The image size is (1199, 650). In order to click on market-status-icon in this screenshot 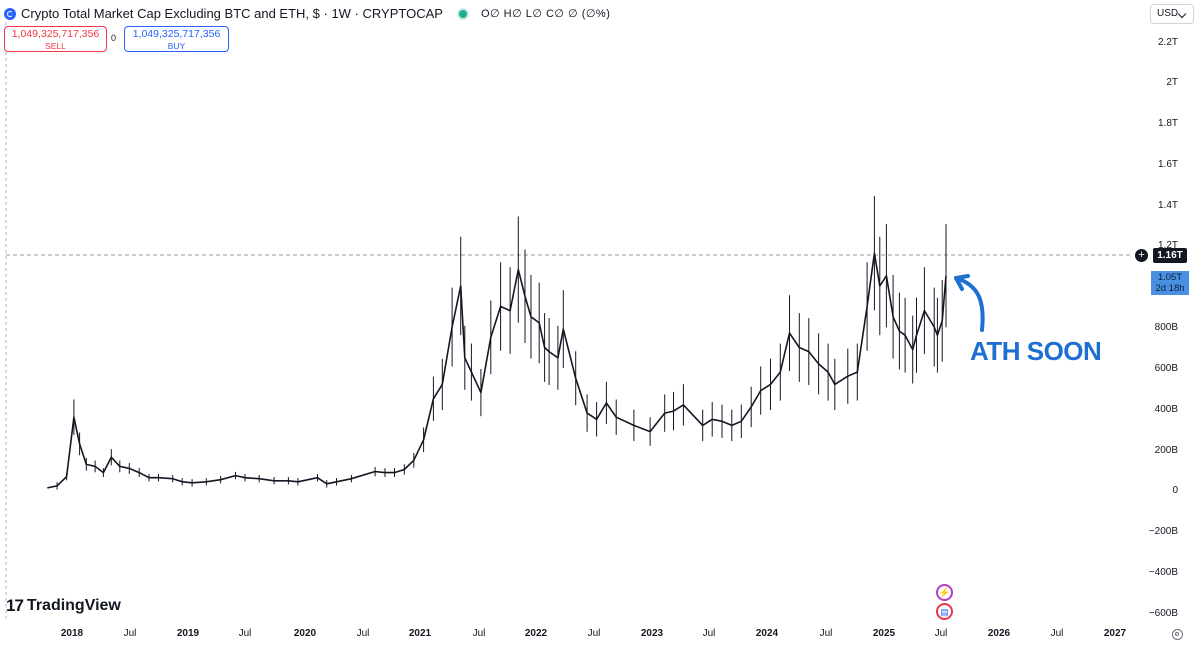, I will do `click(462, 13)`.